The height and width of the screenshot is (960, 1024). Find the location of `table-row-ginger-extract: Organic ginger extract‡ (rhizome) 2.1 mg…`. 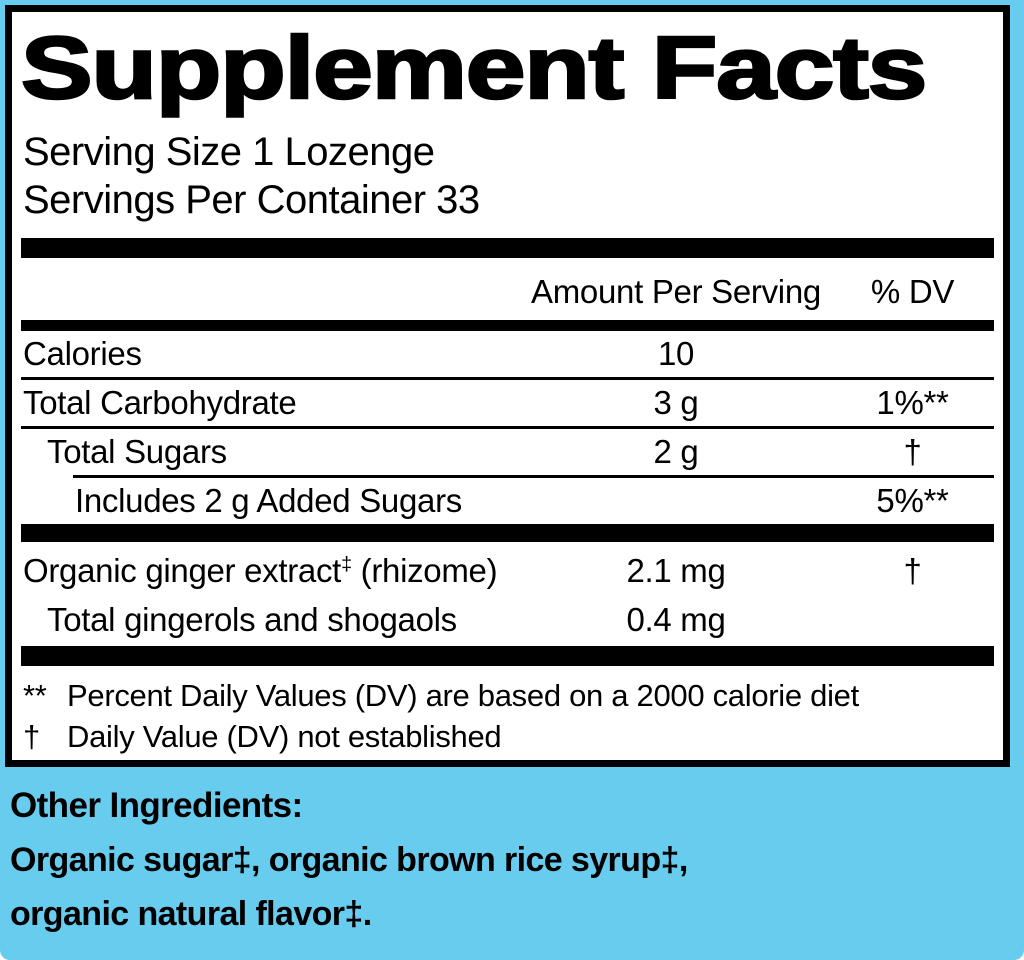

table-row-ginger-extract: Organic ginger extract‡ (rhizome) 2.1 mg… is located at coordinates (507, 571).